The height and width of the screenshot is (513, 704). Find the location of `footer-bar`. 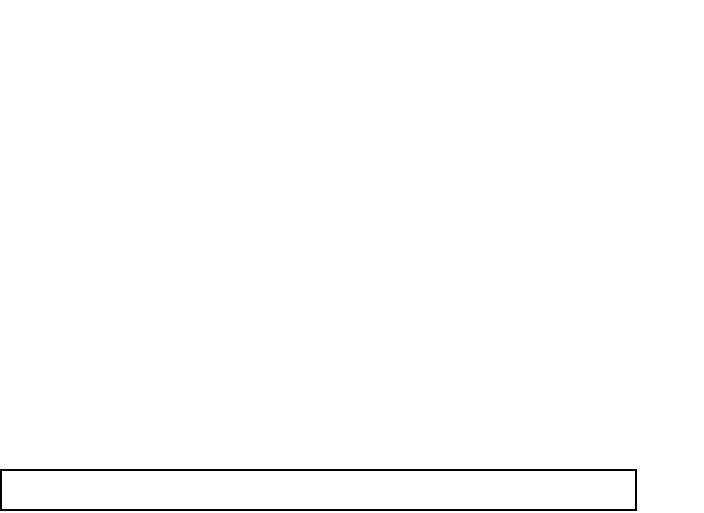

footer-bar is located at coordinates (318, 490).